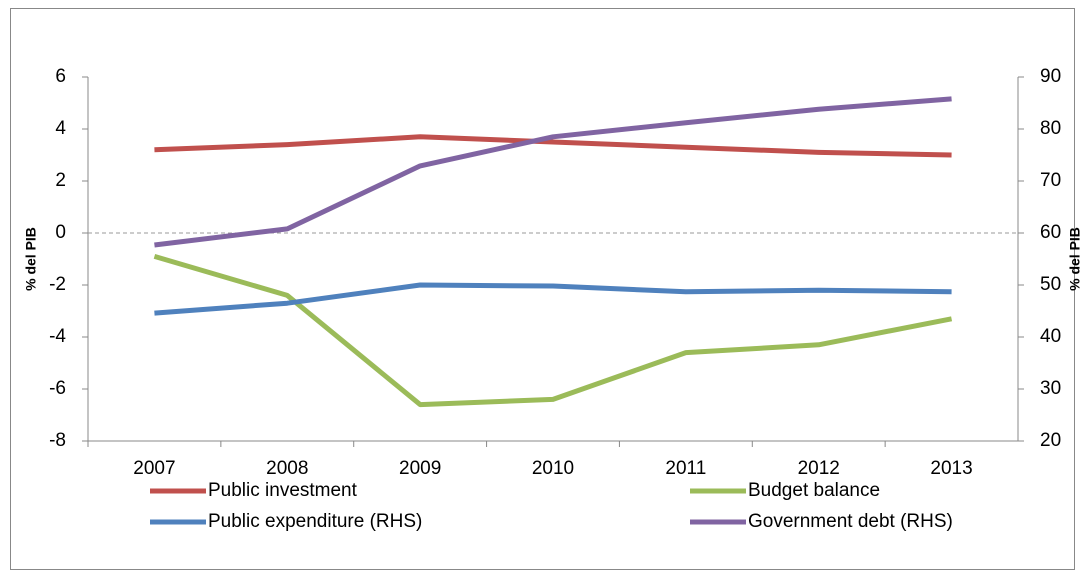  I want to click on x-tick-label: 2011, so click(685, 468).